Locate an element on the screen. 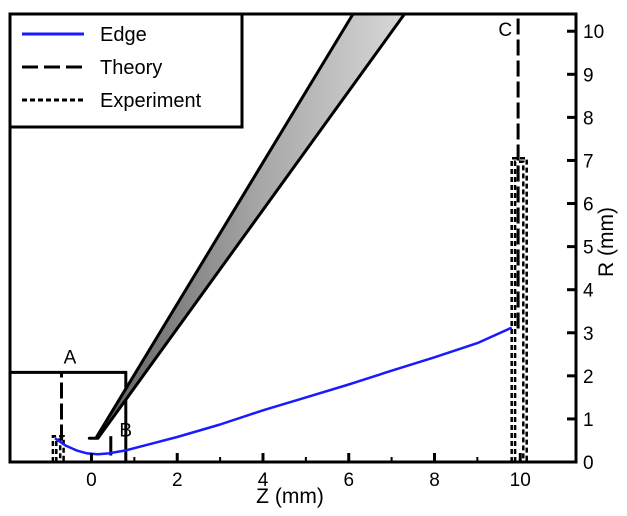 This screenshot has width=627, height=516. x-axis: 0 2 4 6 8 10 is located at coordinates (308, 472).